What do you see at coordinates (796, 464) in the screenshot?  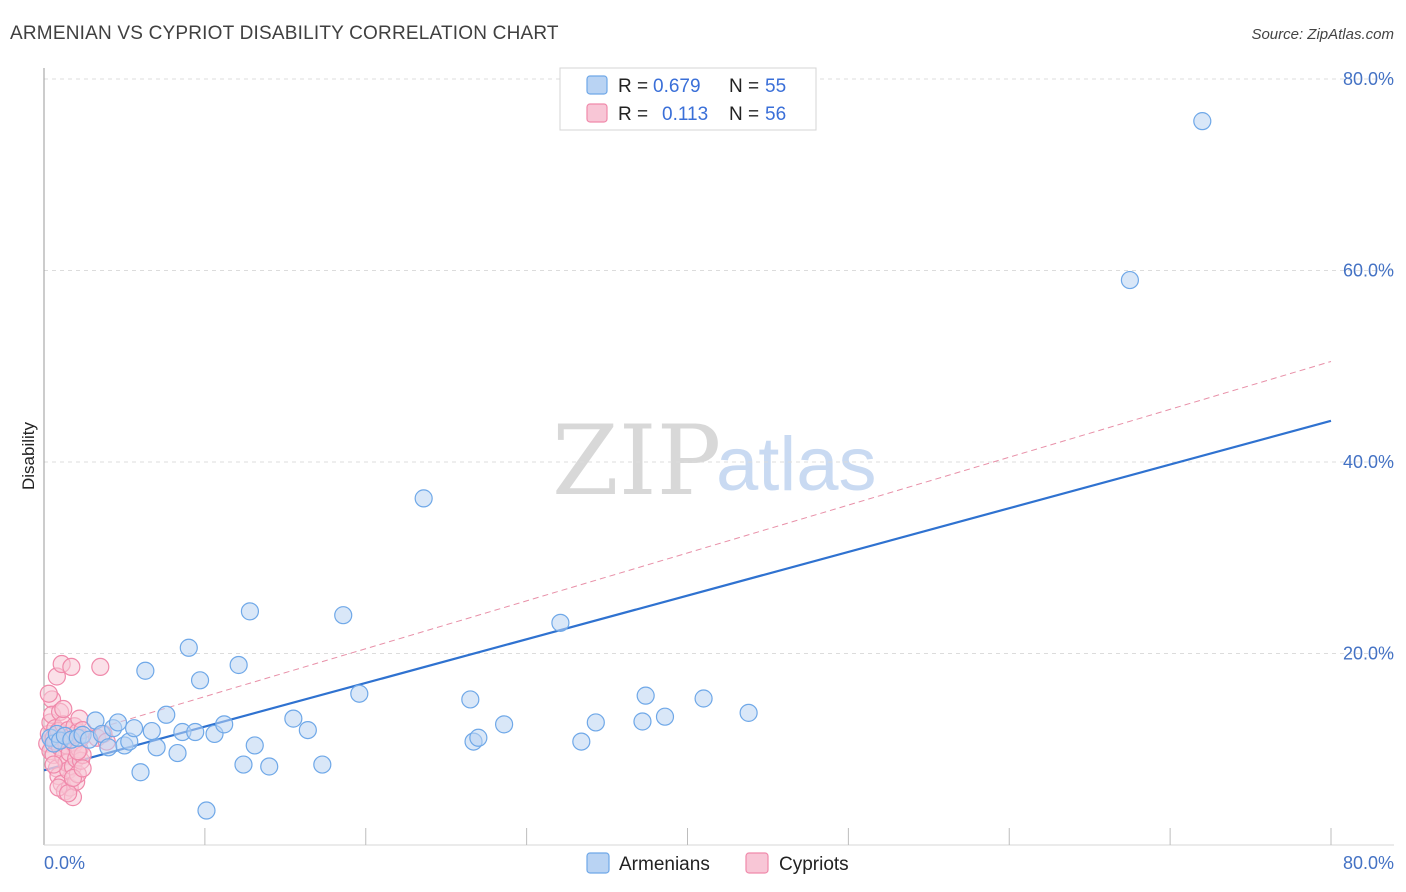 I see `watermark-atlas: atlas` at bounding box center [796, 464].